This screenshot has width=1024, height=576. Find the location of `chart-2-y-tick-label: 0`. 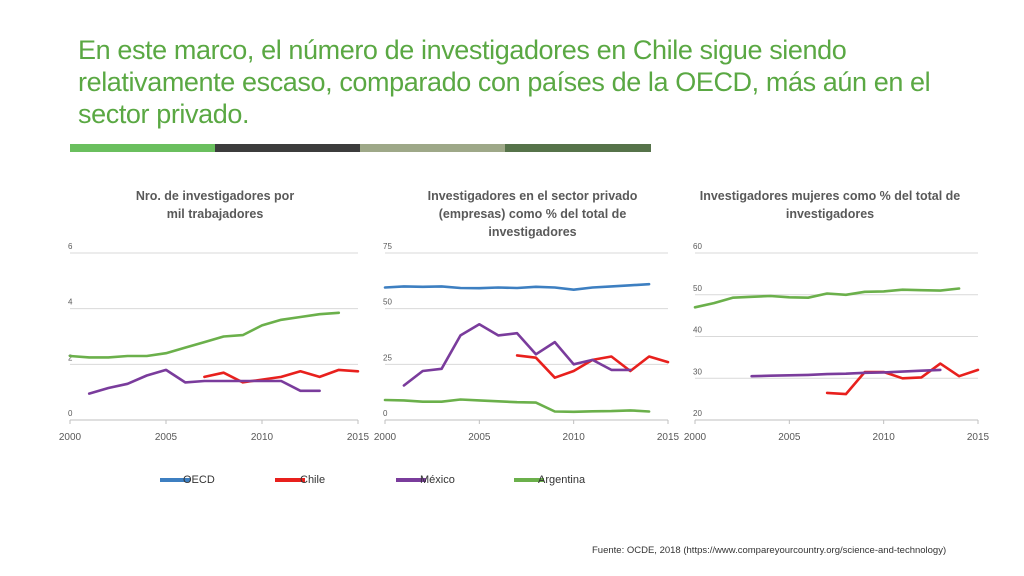

chart-2-y-tick-label: 0 is located at coordinates (385, 413).